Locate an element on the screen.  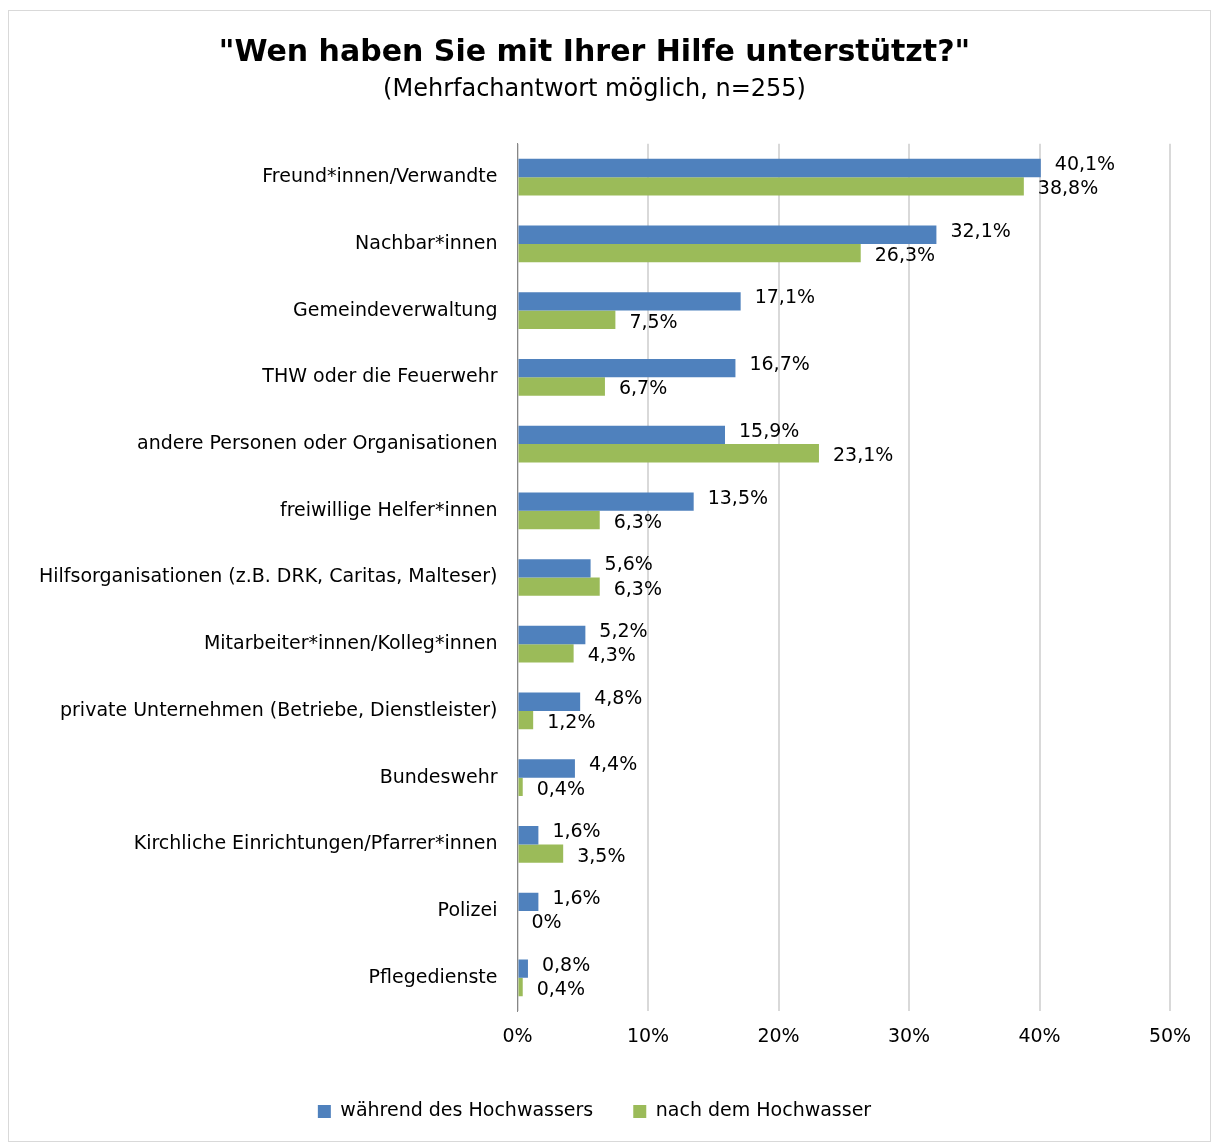
data-label: 5,6% is located at coordinates (628, 563).